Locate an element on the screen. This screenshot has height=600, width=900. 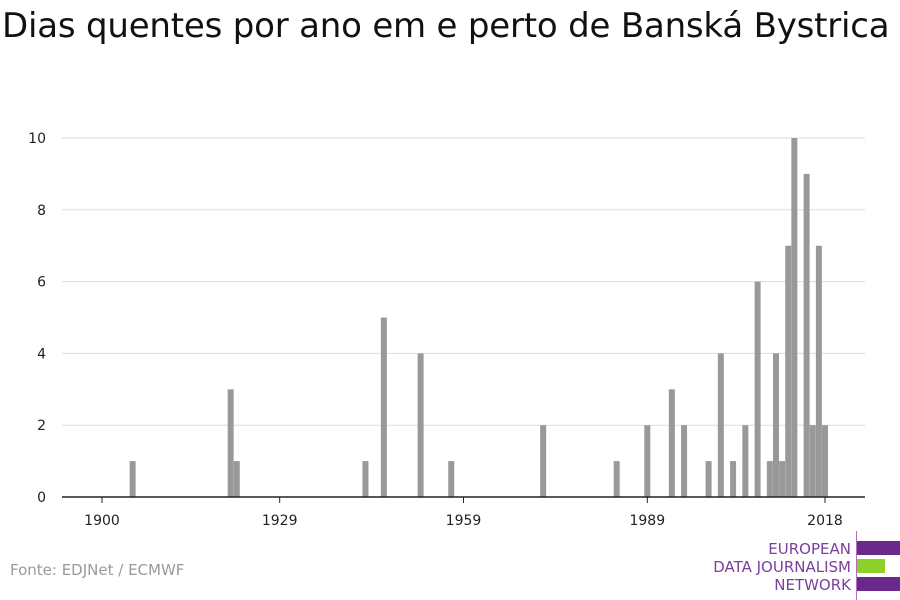
y-tick-label: 4 is located at coordinates (41, 354).